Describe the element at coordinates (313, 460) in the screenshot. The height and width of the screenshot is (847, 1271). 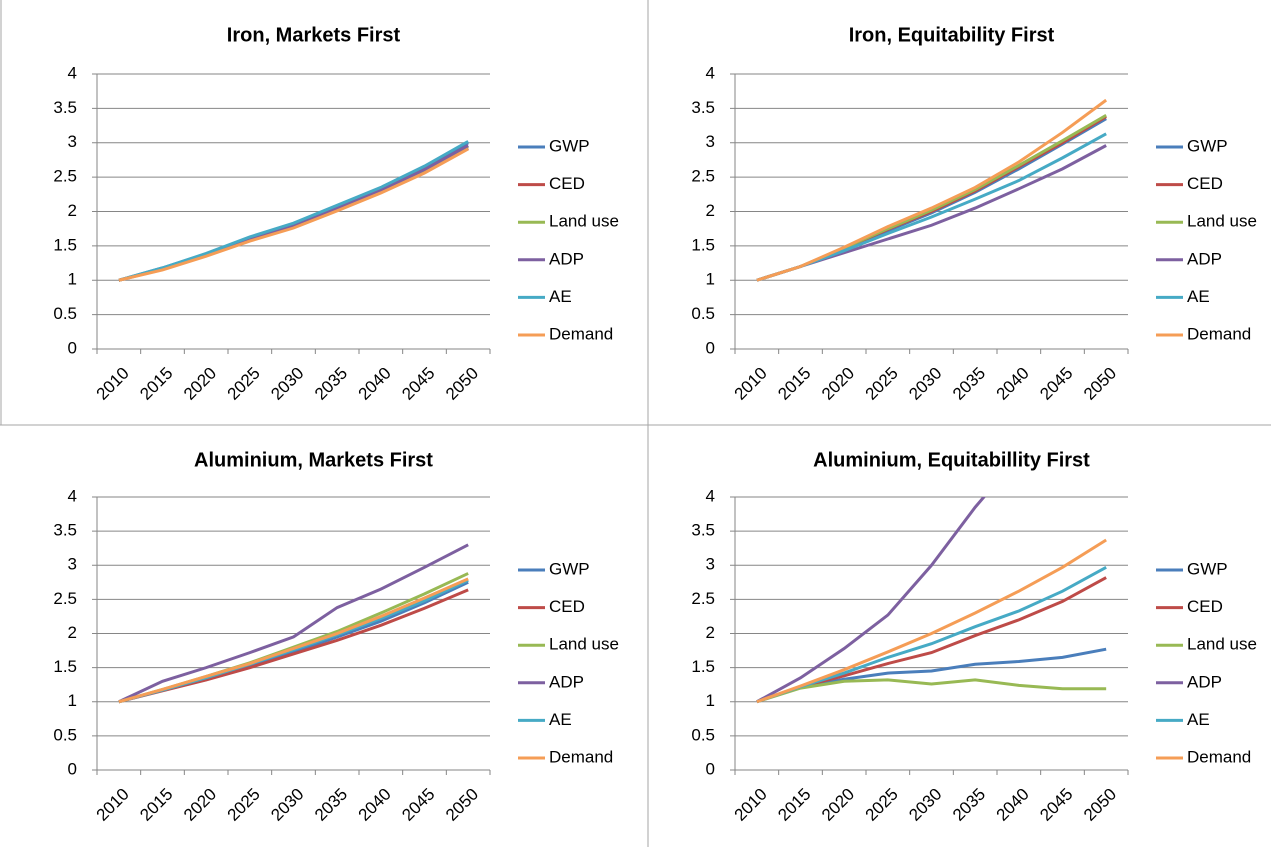
I see `chart-title: Aluminium, Markets First` at that location.